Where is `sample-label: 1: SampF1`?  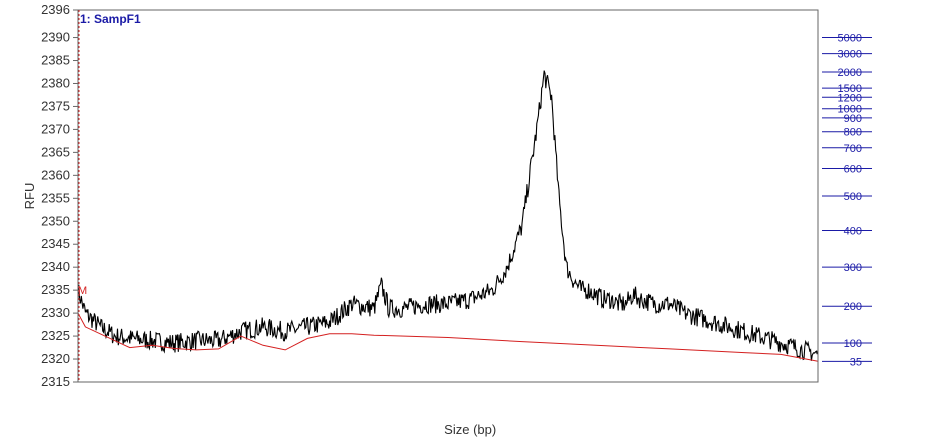 sample-label: 1: SampF1 is located at coordinates (110, 19).